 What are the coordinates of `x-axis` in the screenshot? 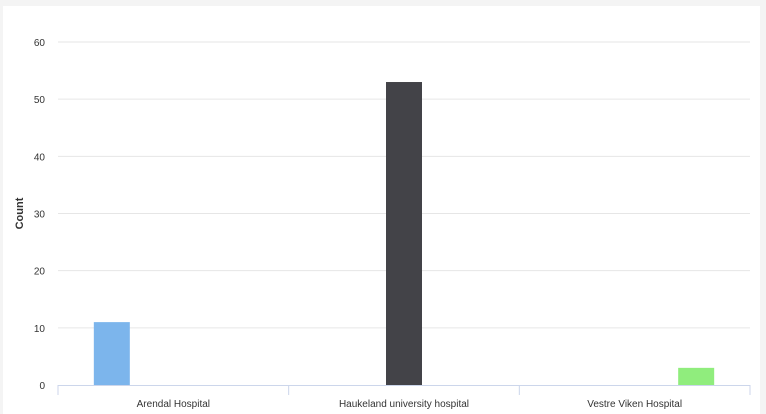 It's located at (404, 390).